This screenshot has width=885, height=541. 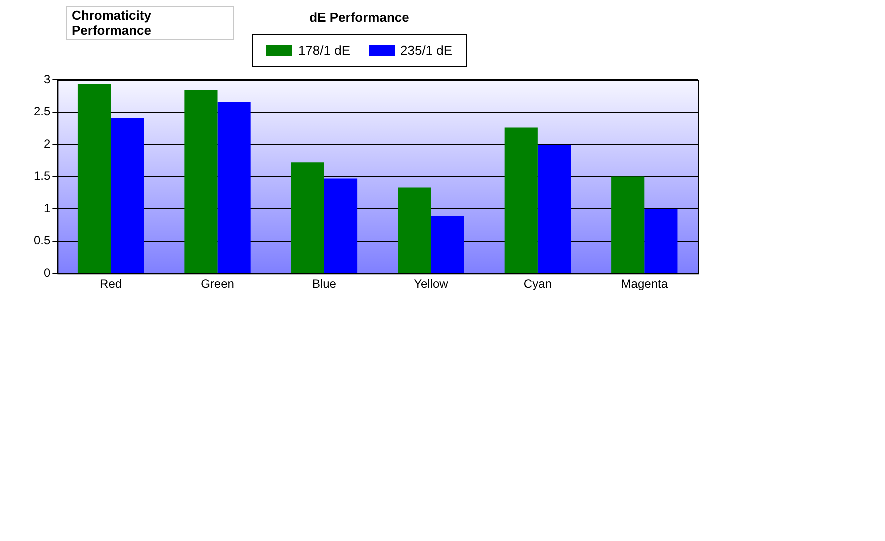 What do you see at coordinates (217, 284) in the screenshot?
I see `x-tick-label: Green` at bounding box center [217, 284].